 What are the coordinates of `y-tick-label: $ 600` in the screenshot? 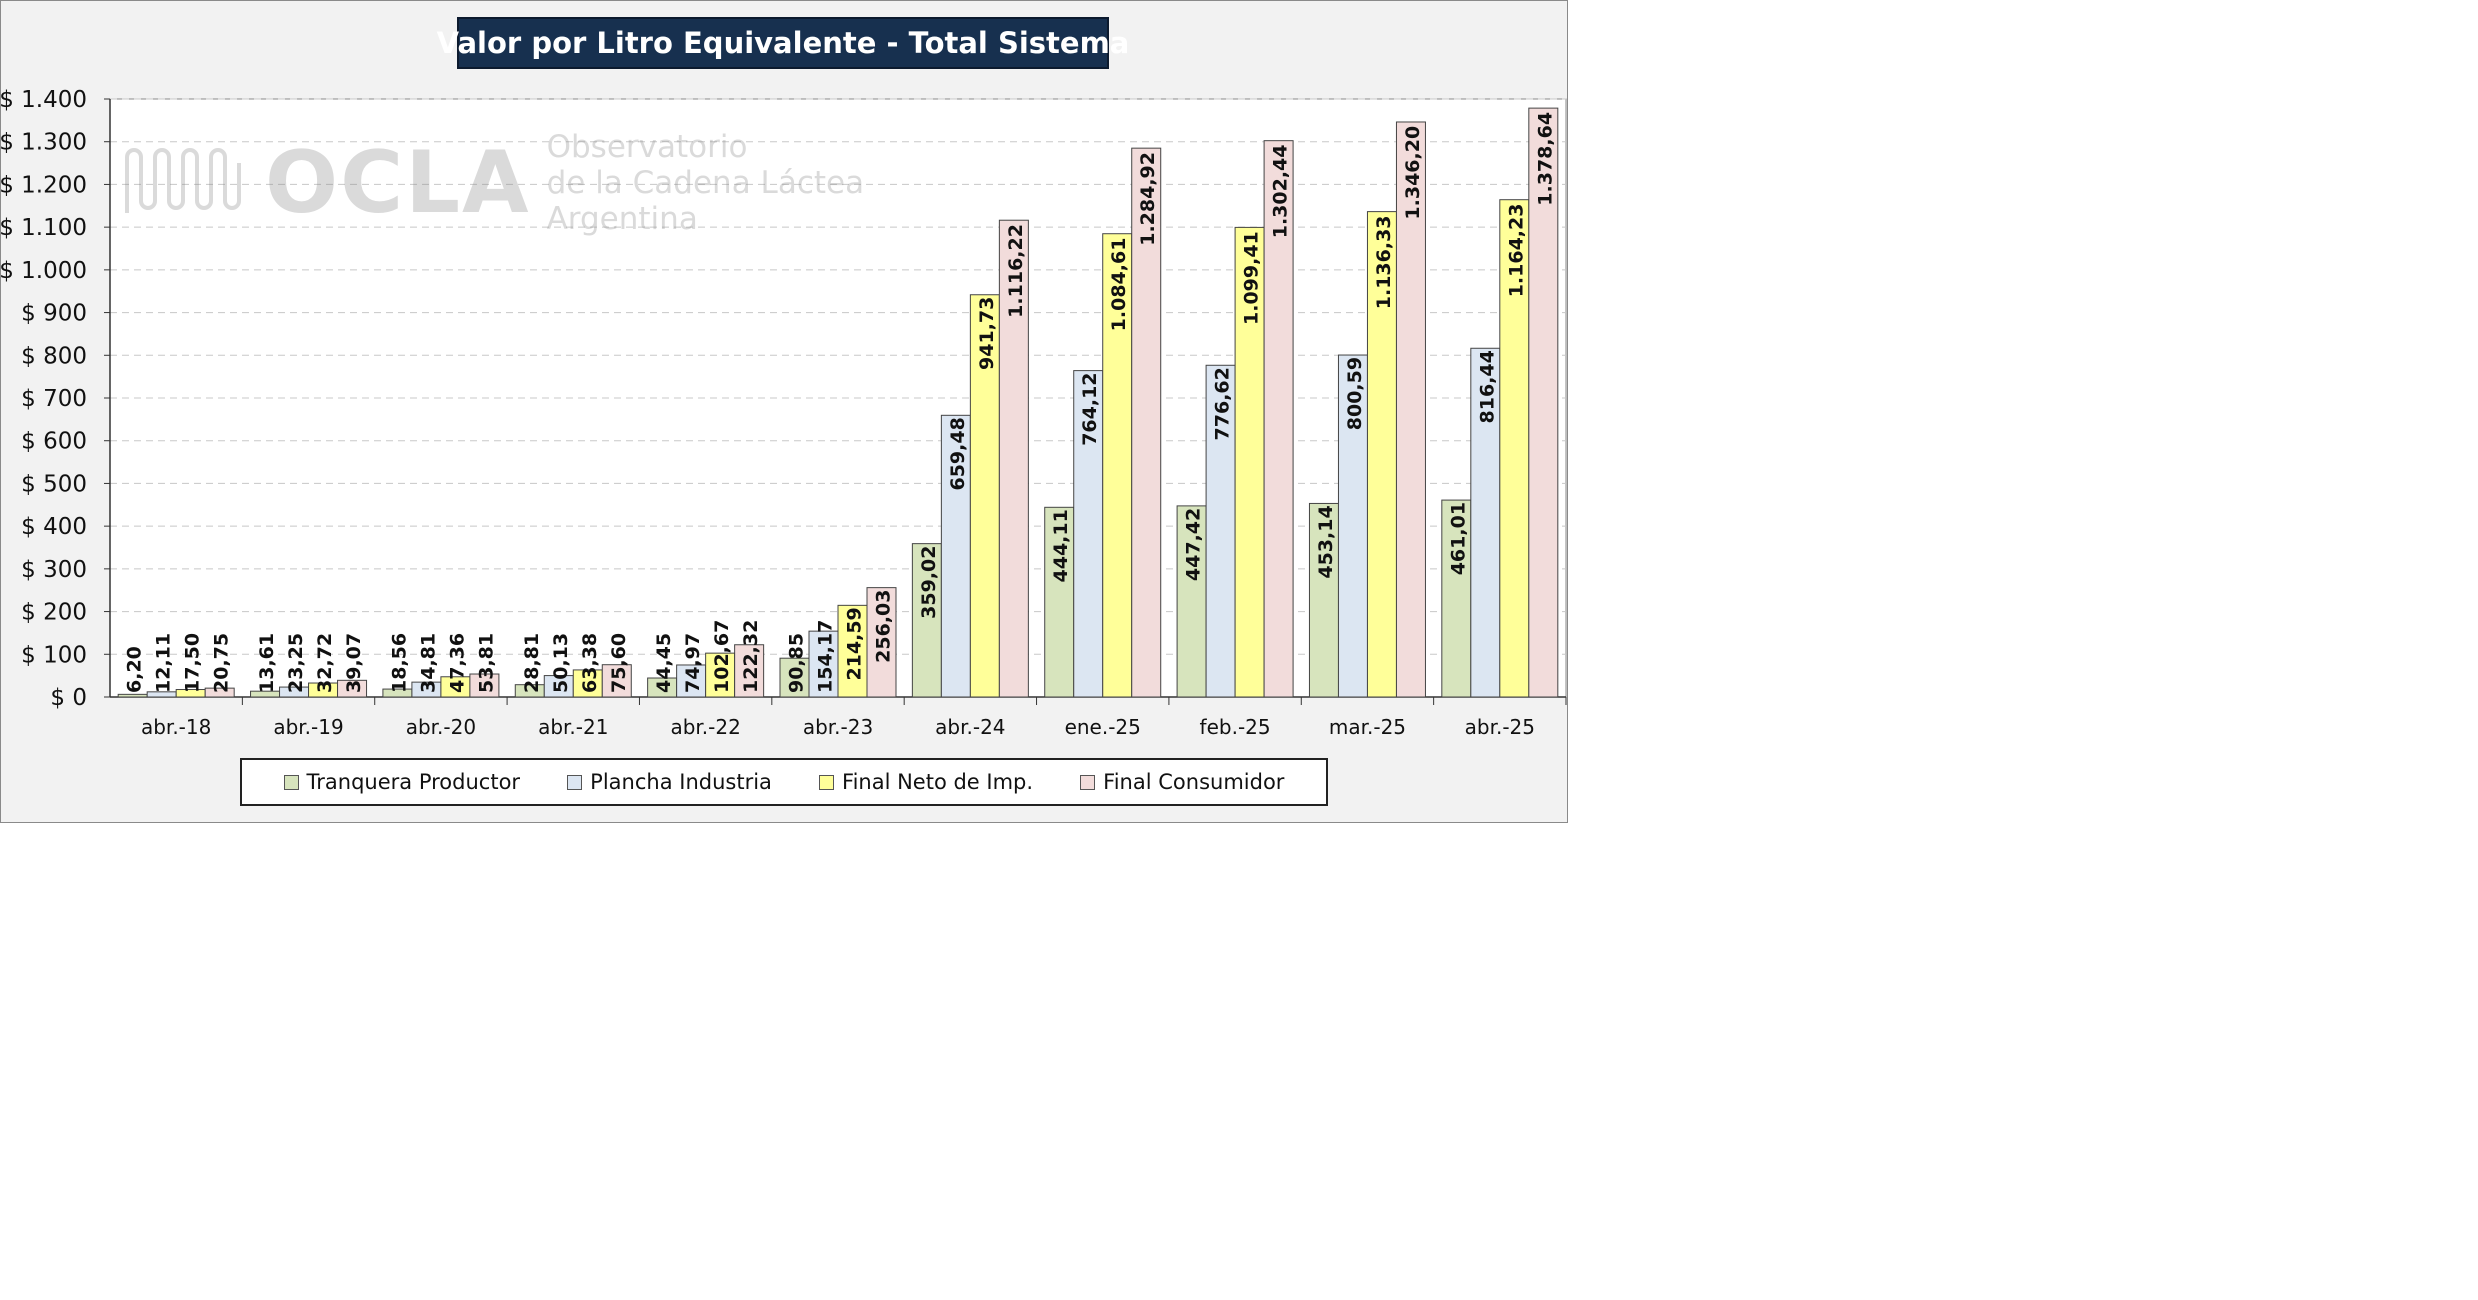 It's located at (54, 442).